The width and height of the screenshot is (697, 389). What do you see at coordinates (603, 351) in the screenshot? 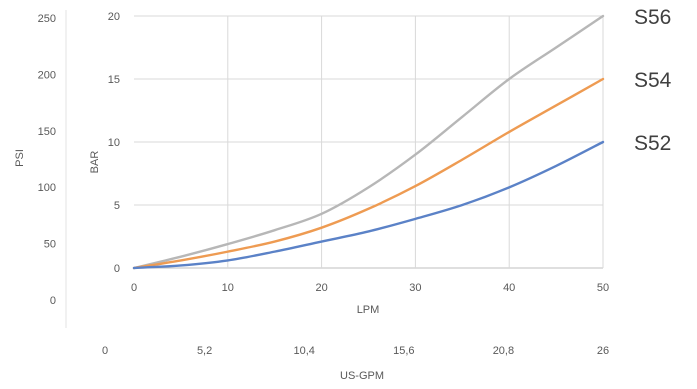
I see `us-gpm-tick-label: 26` at bounding box center [603, 351].